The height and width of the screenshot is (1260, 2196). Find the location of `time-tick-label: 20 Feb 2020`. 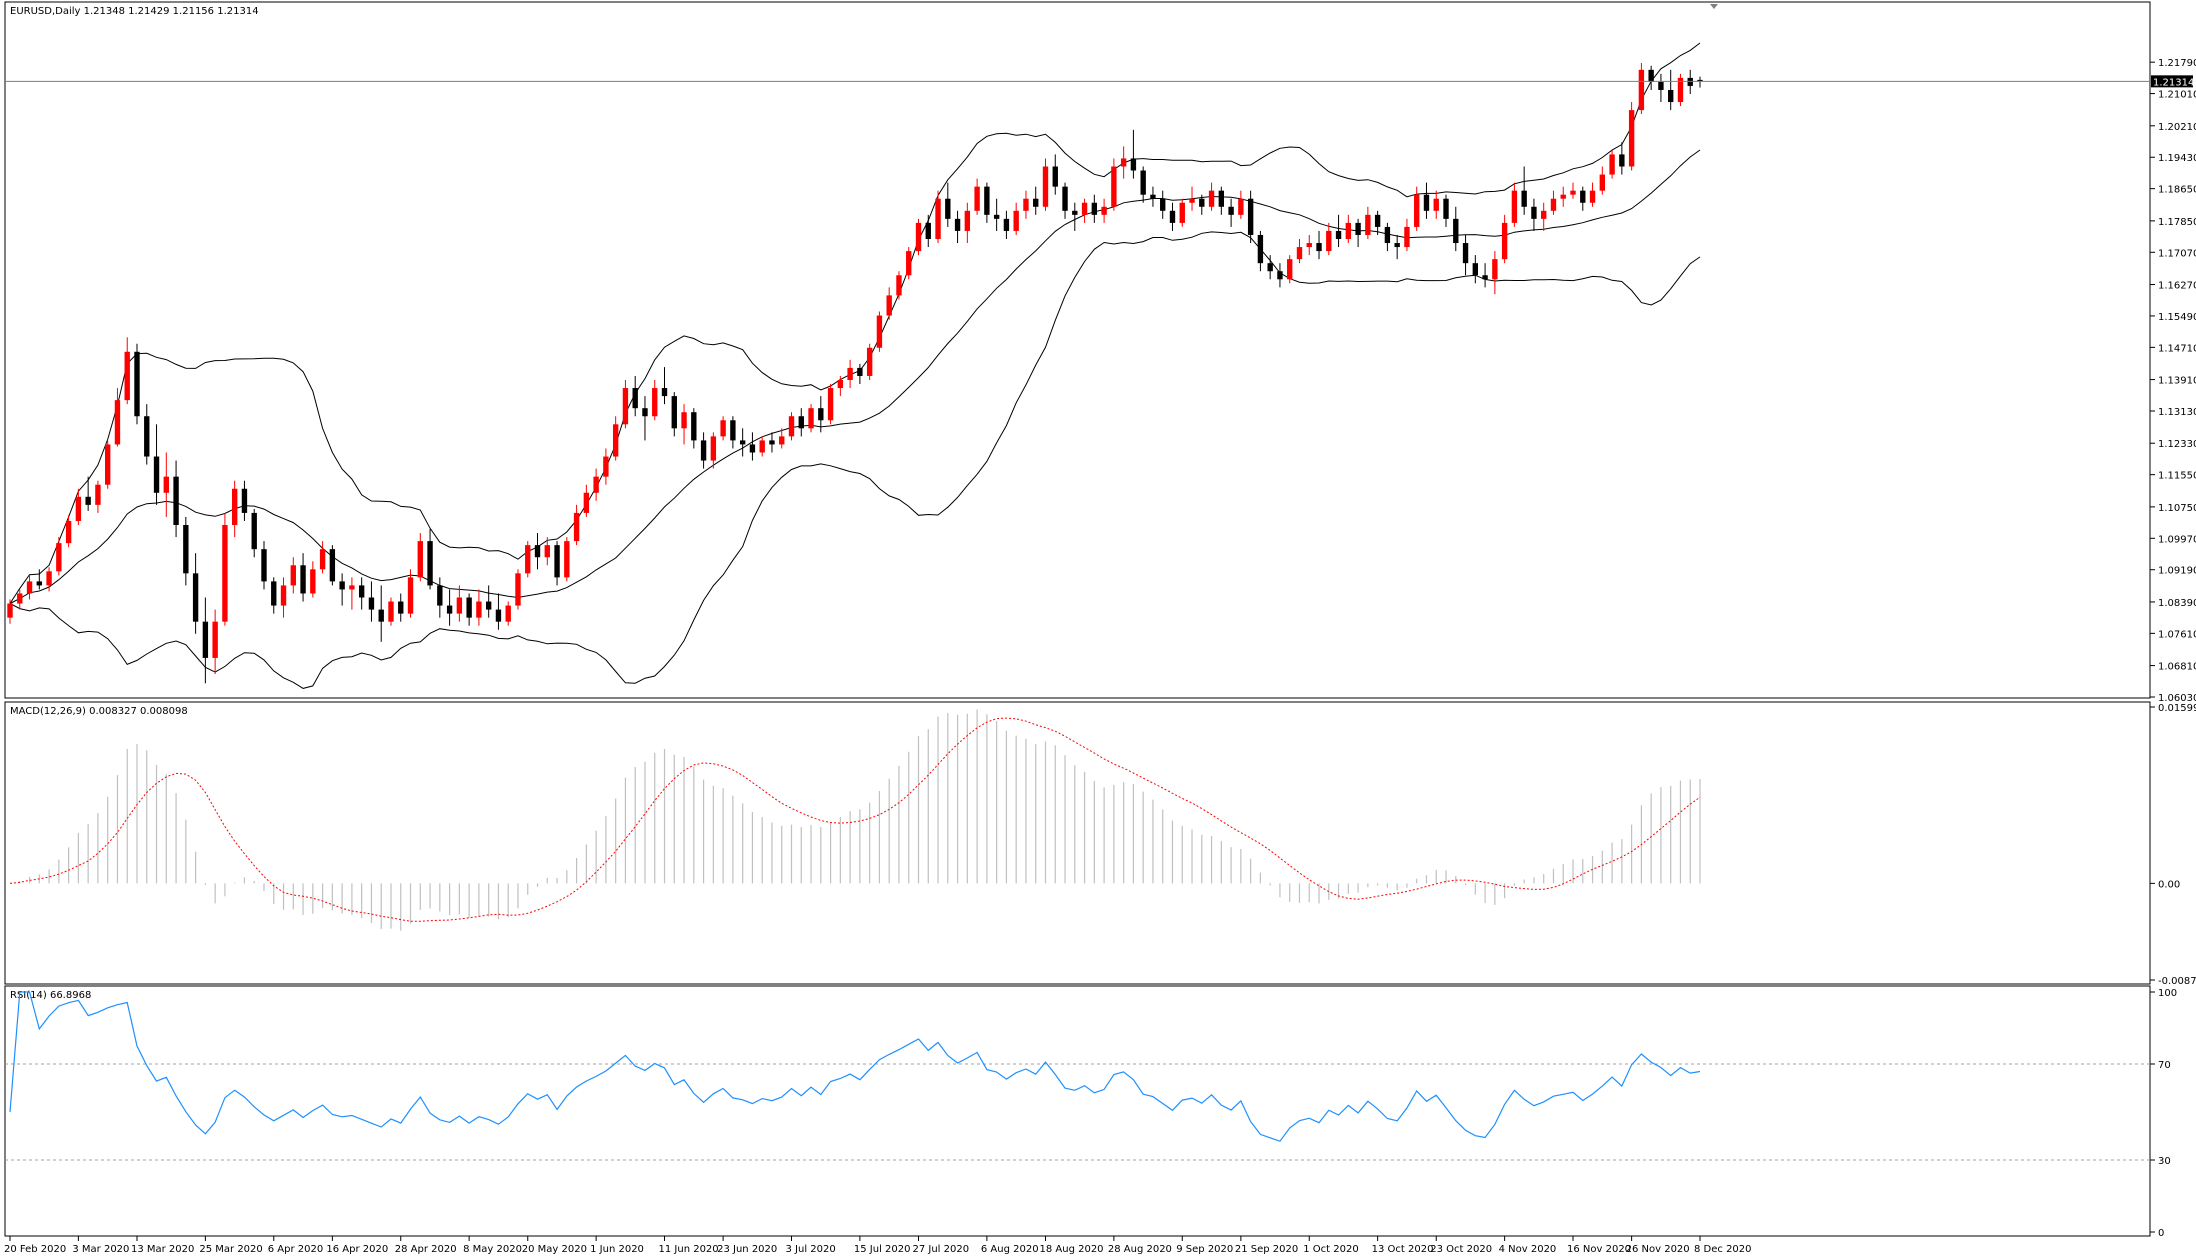

time-tick-label: 20 Feb 2020 is located at coordinates (35, 1249).